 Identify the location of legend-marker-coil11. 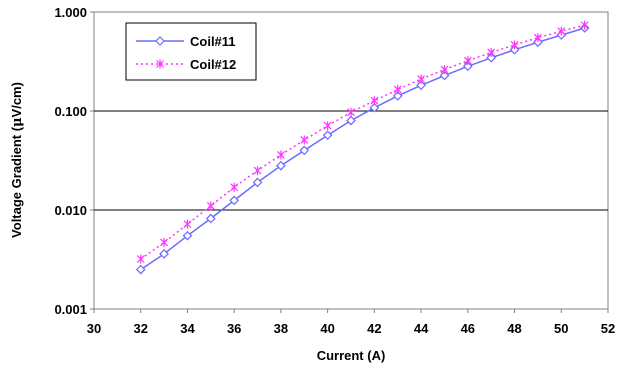
(160, 41).